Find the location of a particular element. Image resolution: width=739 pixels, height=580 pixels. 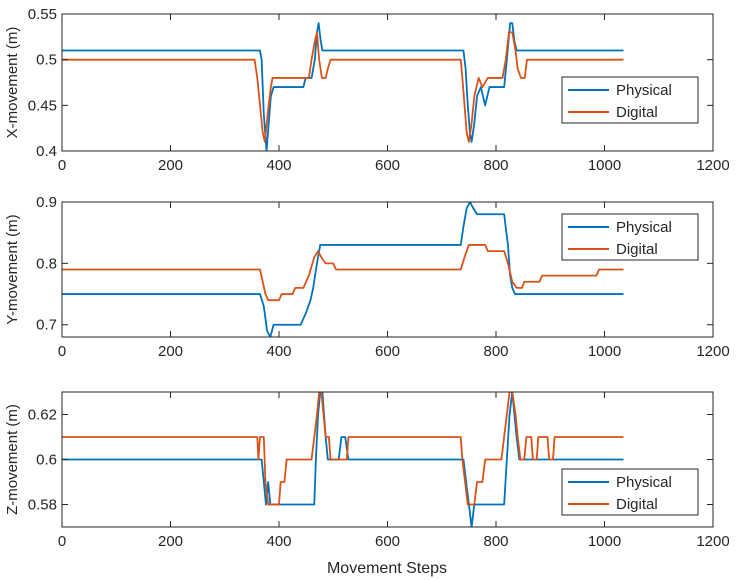

x-axis-label: Movement Steps is located at coordinates (387, 568).